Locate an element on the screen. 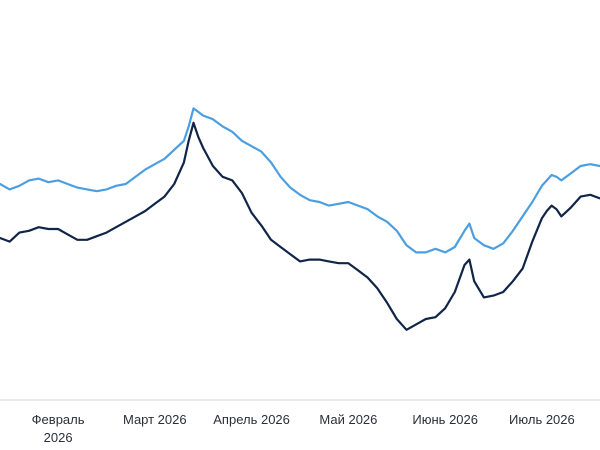 This screenshot has height=450, width=600. x-tick-label-3: Апрель 2026 is located at coordinates (251, 419).